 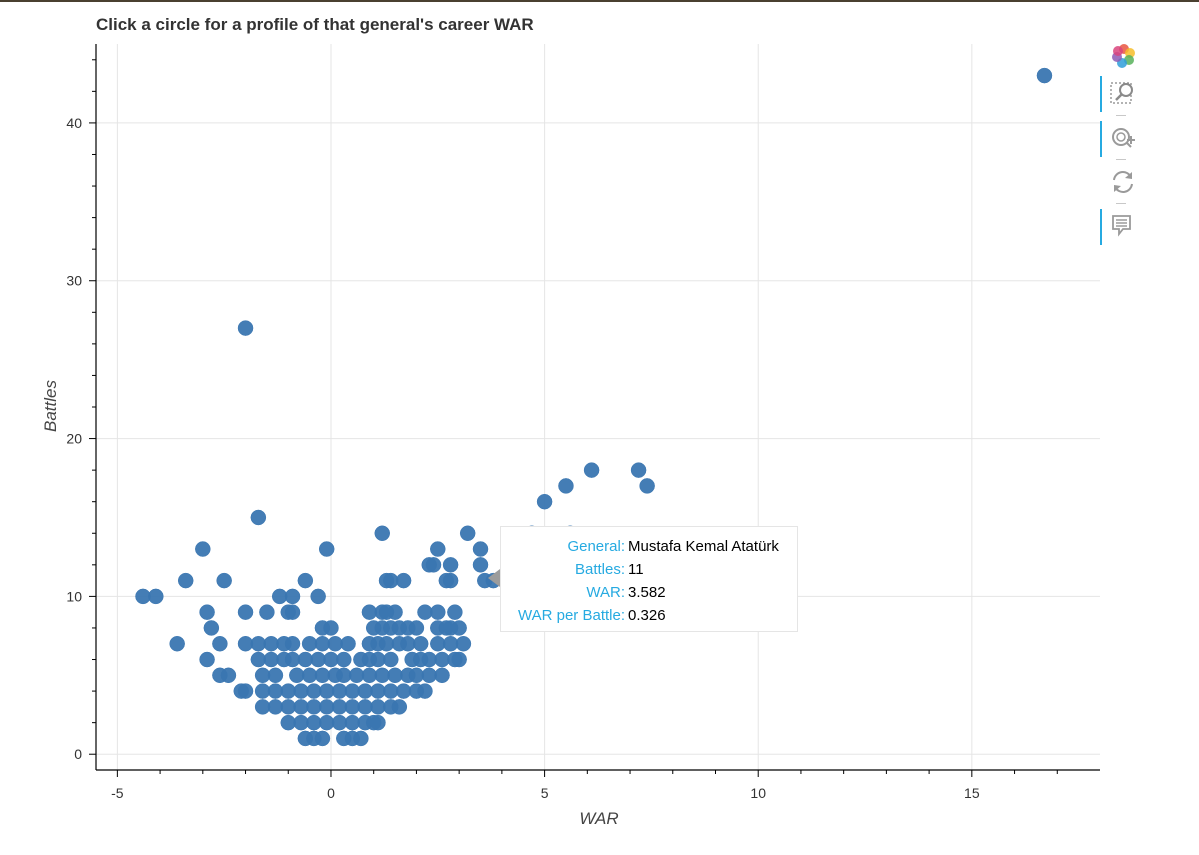 I want to click on tooltip-value: 0.326, so click(x=647, y=615).